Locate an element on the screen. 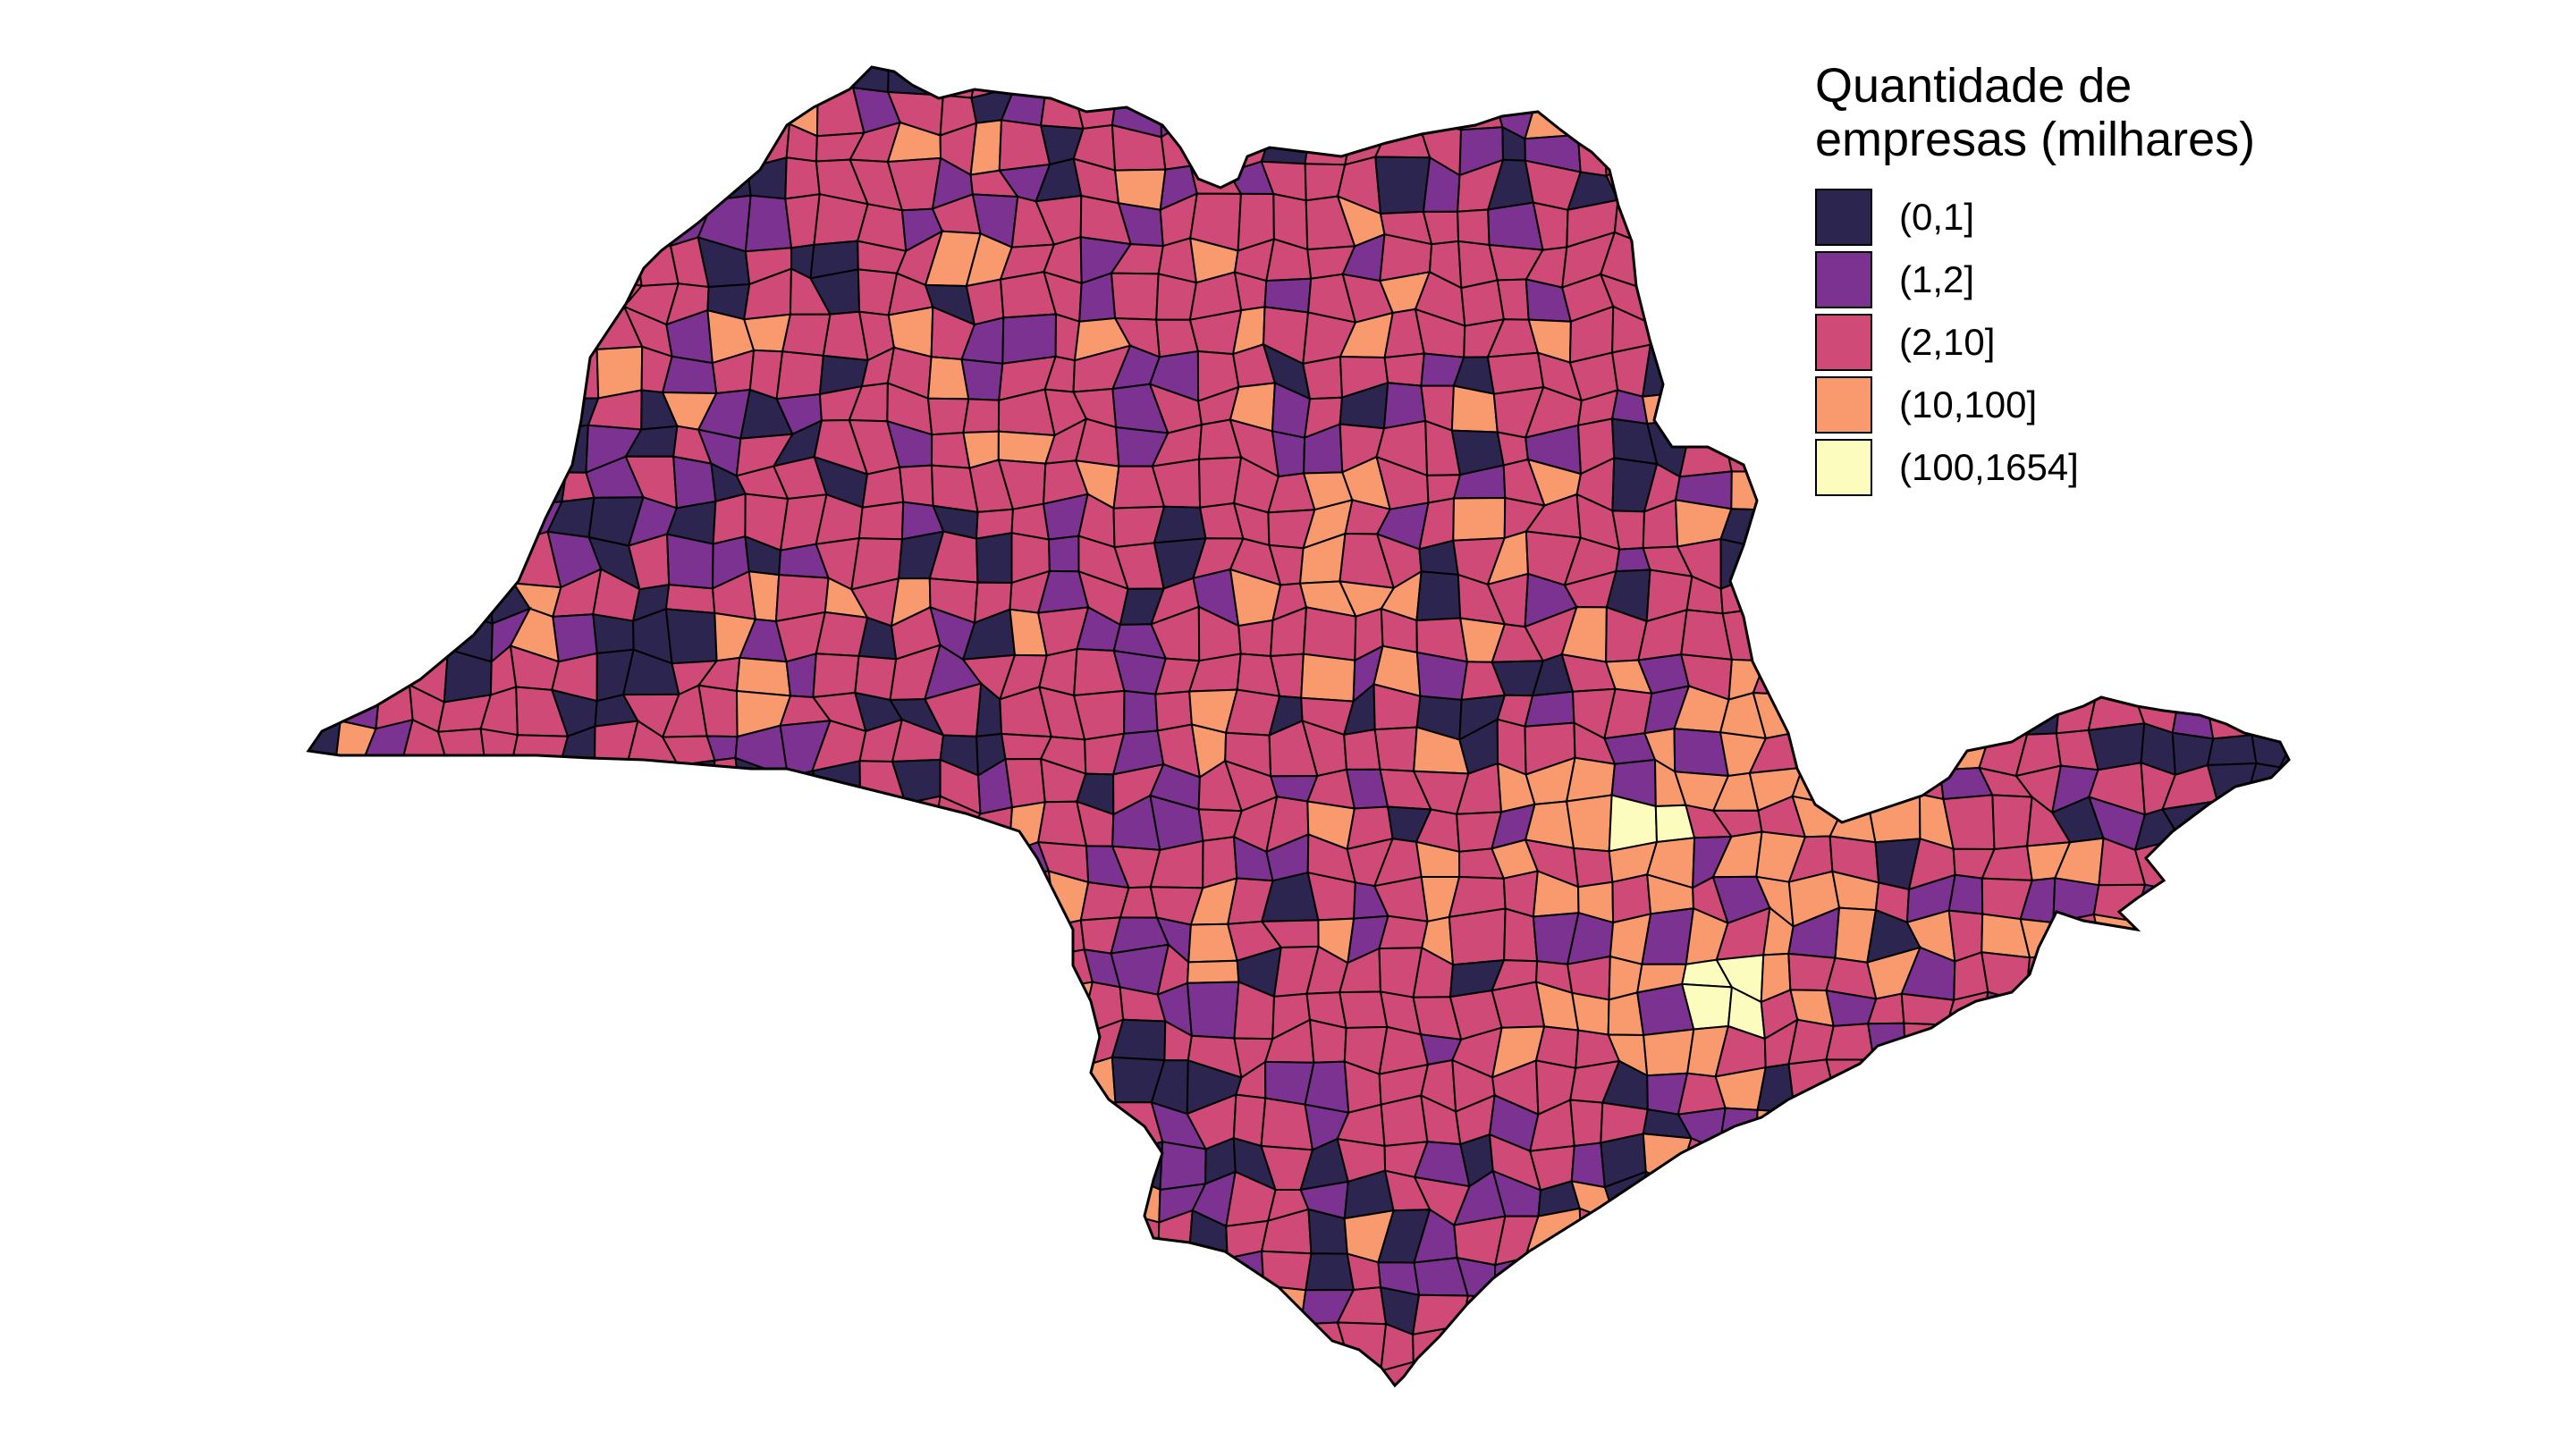 This screenshot has width=2576, height=1449. legend-swatch is located at coordinates (1843, 279).